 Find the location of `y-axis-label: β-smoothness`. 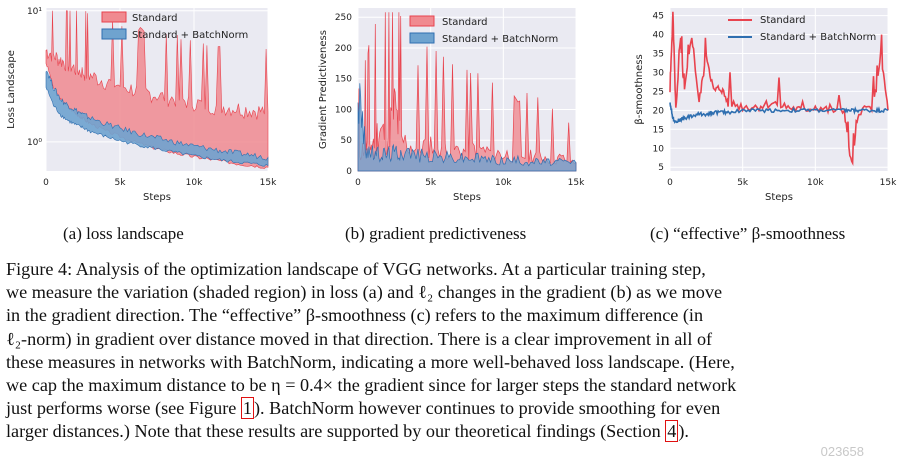

y-axis-label: β-smoothness is located at coordinates (639, 89).